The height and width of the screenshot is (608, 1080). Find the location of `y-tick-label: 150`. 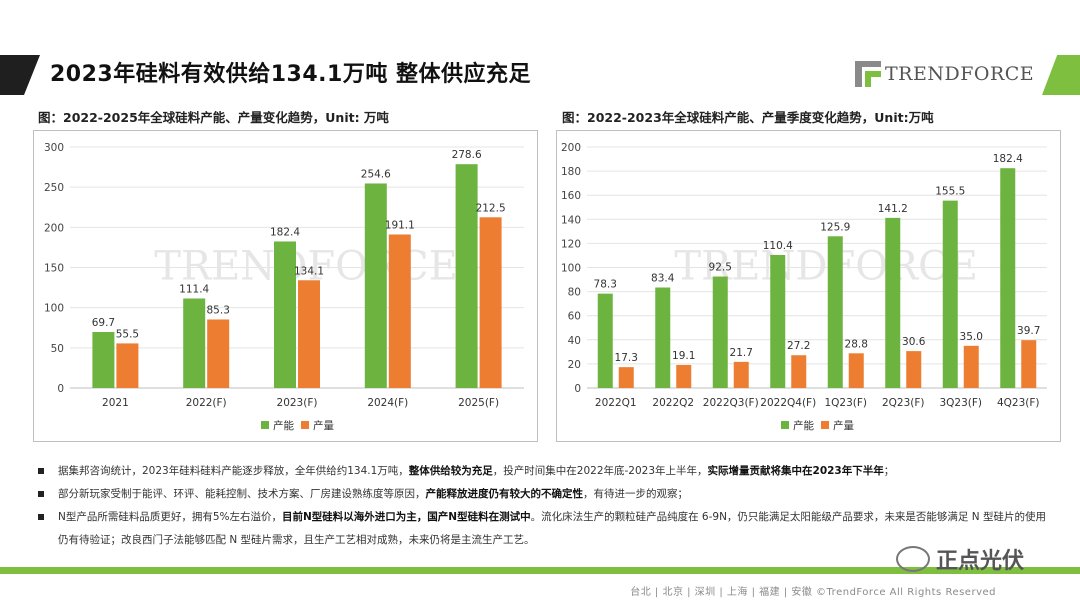

y-tick-label: 150 is located at coordinates (54, 269).